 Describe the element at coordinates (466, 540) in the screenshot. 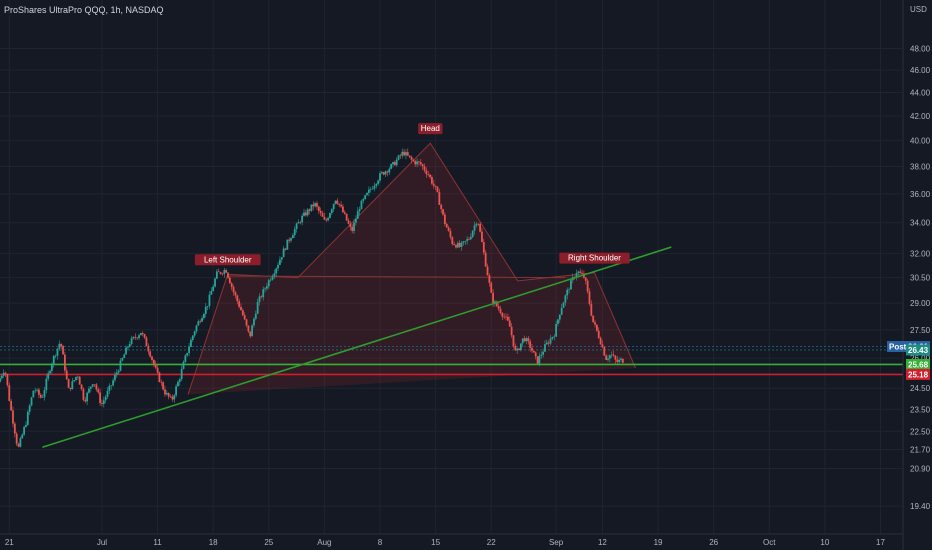

I see `time-axis: 21Jul111825Aug81522Sep121926Oct101724` at that location.